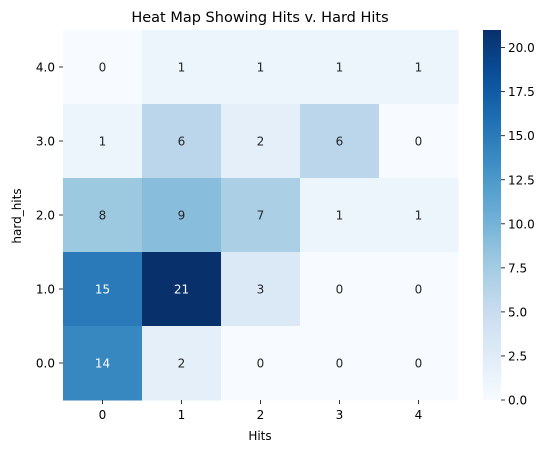  What do you see at coordinates (521, 180) in the screenshot?
I see `colorbar-tick-label: 12.5` at bounding box center [521, 180].